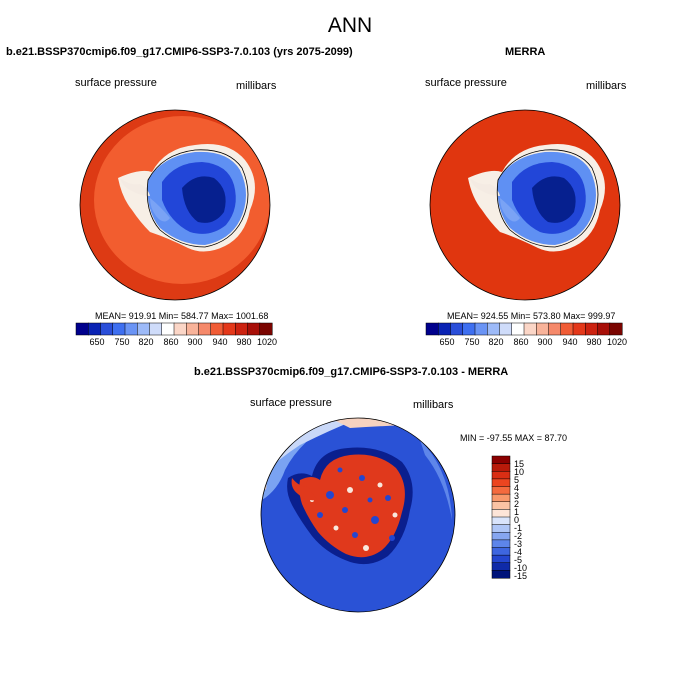 Image resolution: width=700 pixels, height=700 pixels. I want to click on cb1-tick: 860, so click(171, 342).